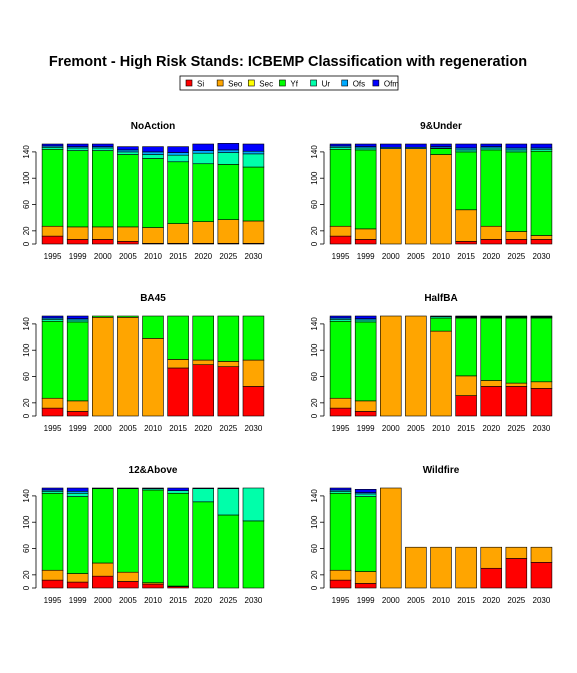 This screenshot has width=577, height=673. Describe the element at coordinates (314, 230) in the screenshot. I see `y-tick-label: 20` at that location.